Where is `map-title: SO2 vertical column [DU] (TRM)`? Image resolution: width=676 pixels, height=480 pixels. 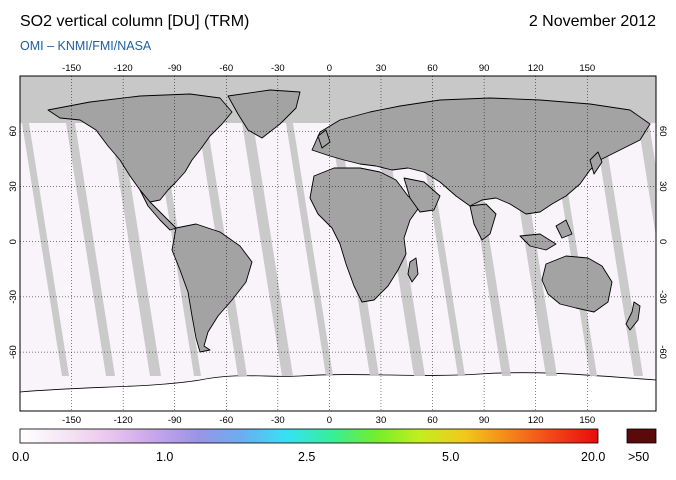
map-title: SO2 vertical column [DU] (TRM) is located at coordinates (135, 21).